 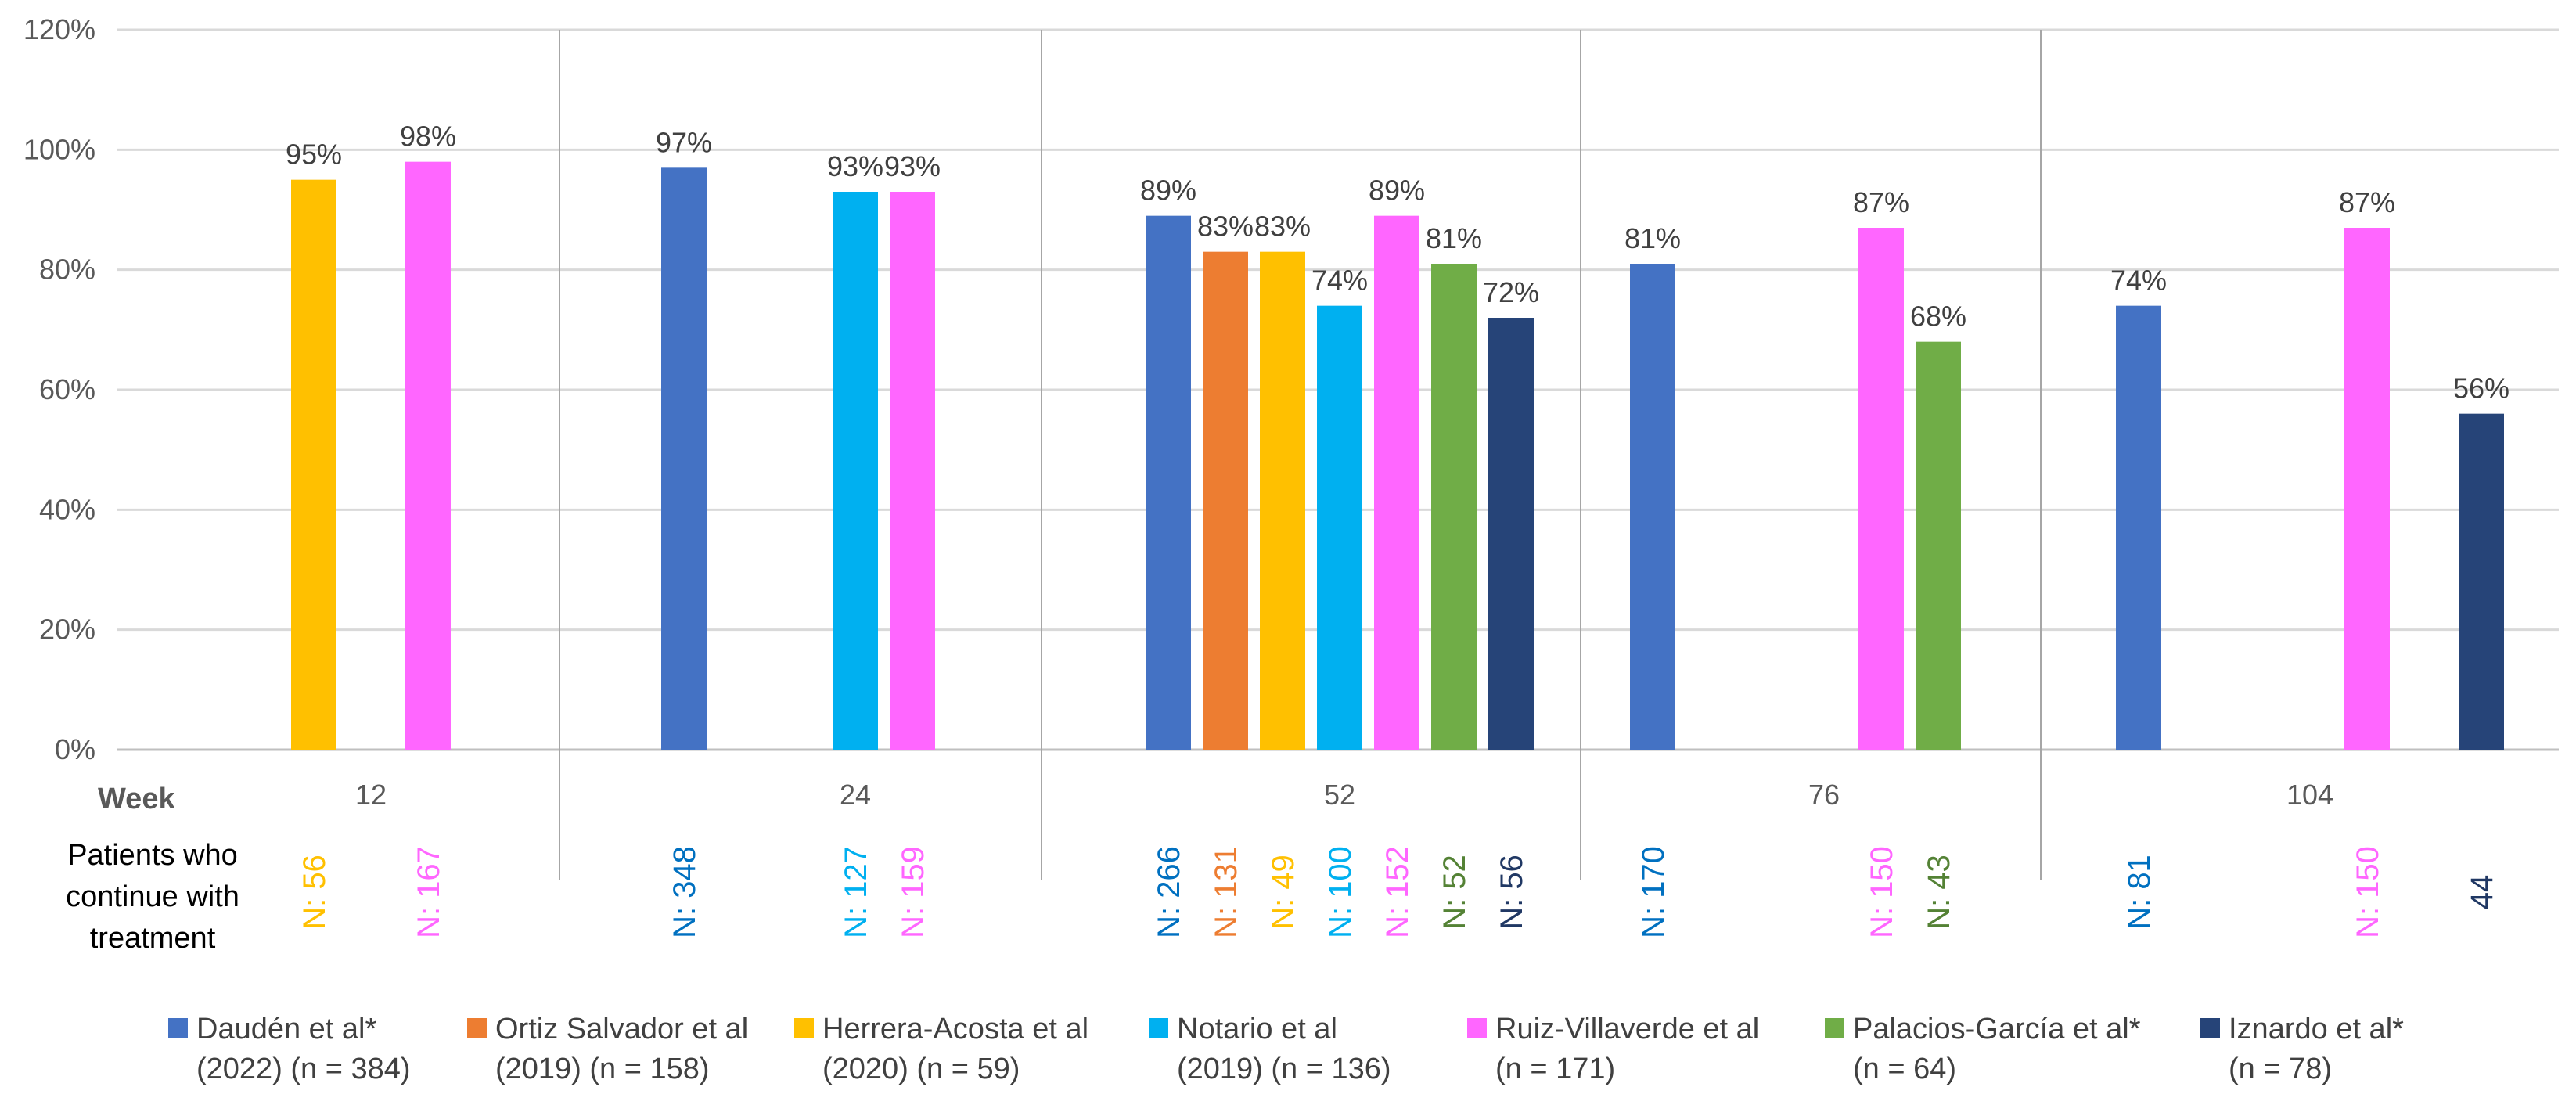 What do you see at coordinates (1455, 892) in the screenshot?
I see `n-label: N: 52` at bounding box center [1455, 892].